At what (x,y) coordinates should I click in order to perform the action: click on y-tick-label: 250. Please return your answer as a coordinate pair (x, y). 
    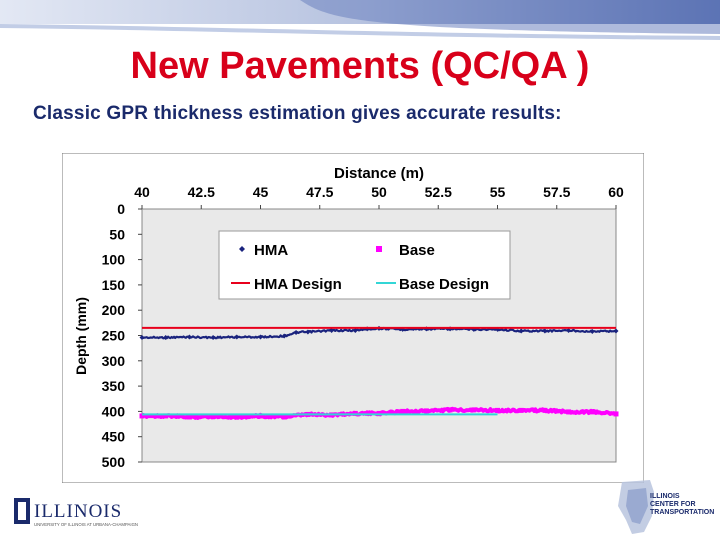
    Looking at the image, I should click on (114, 336).